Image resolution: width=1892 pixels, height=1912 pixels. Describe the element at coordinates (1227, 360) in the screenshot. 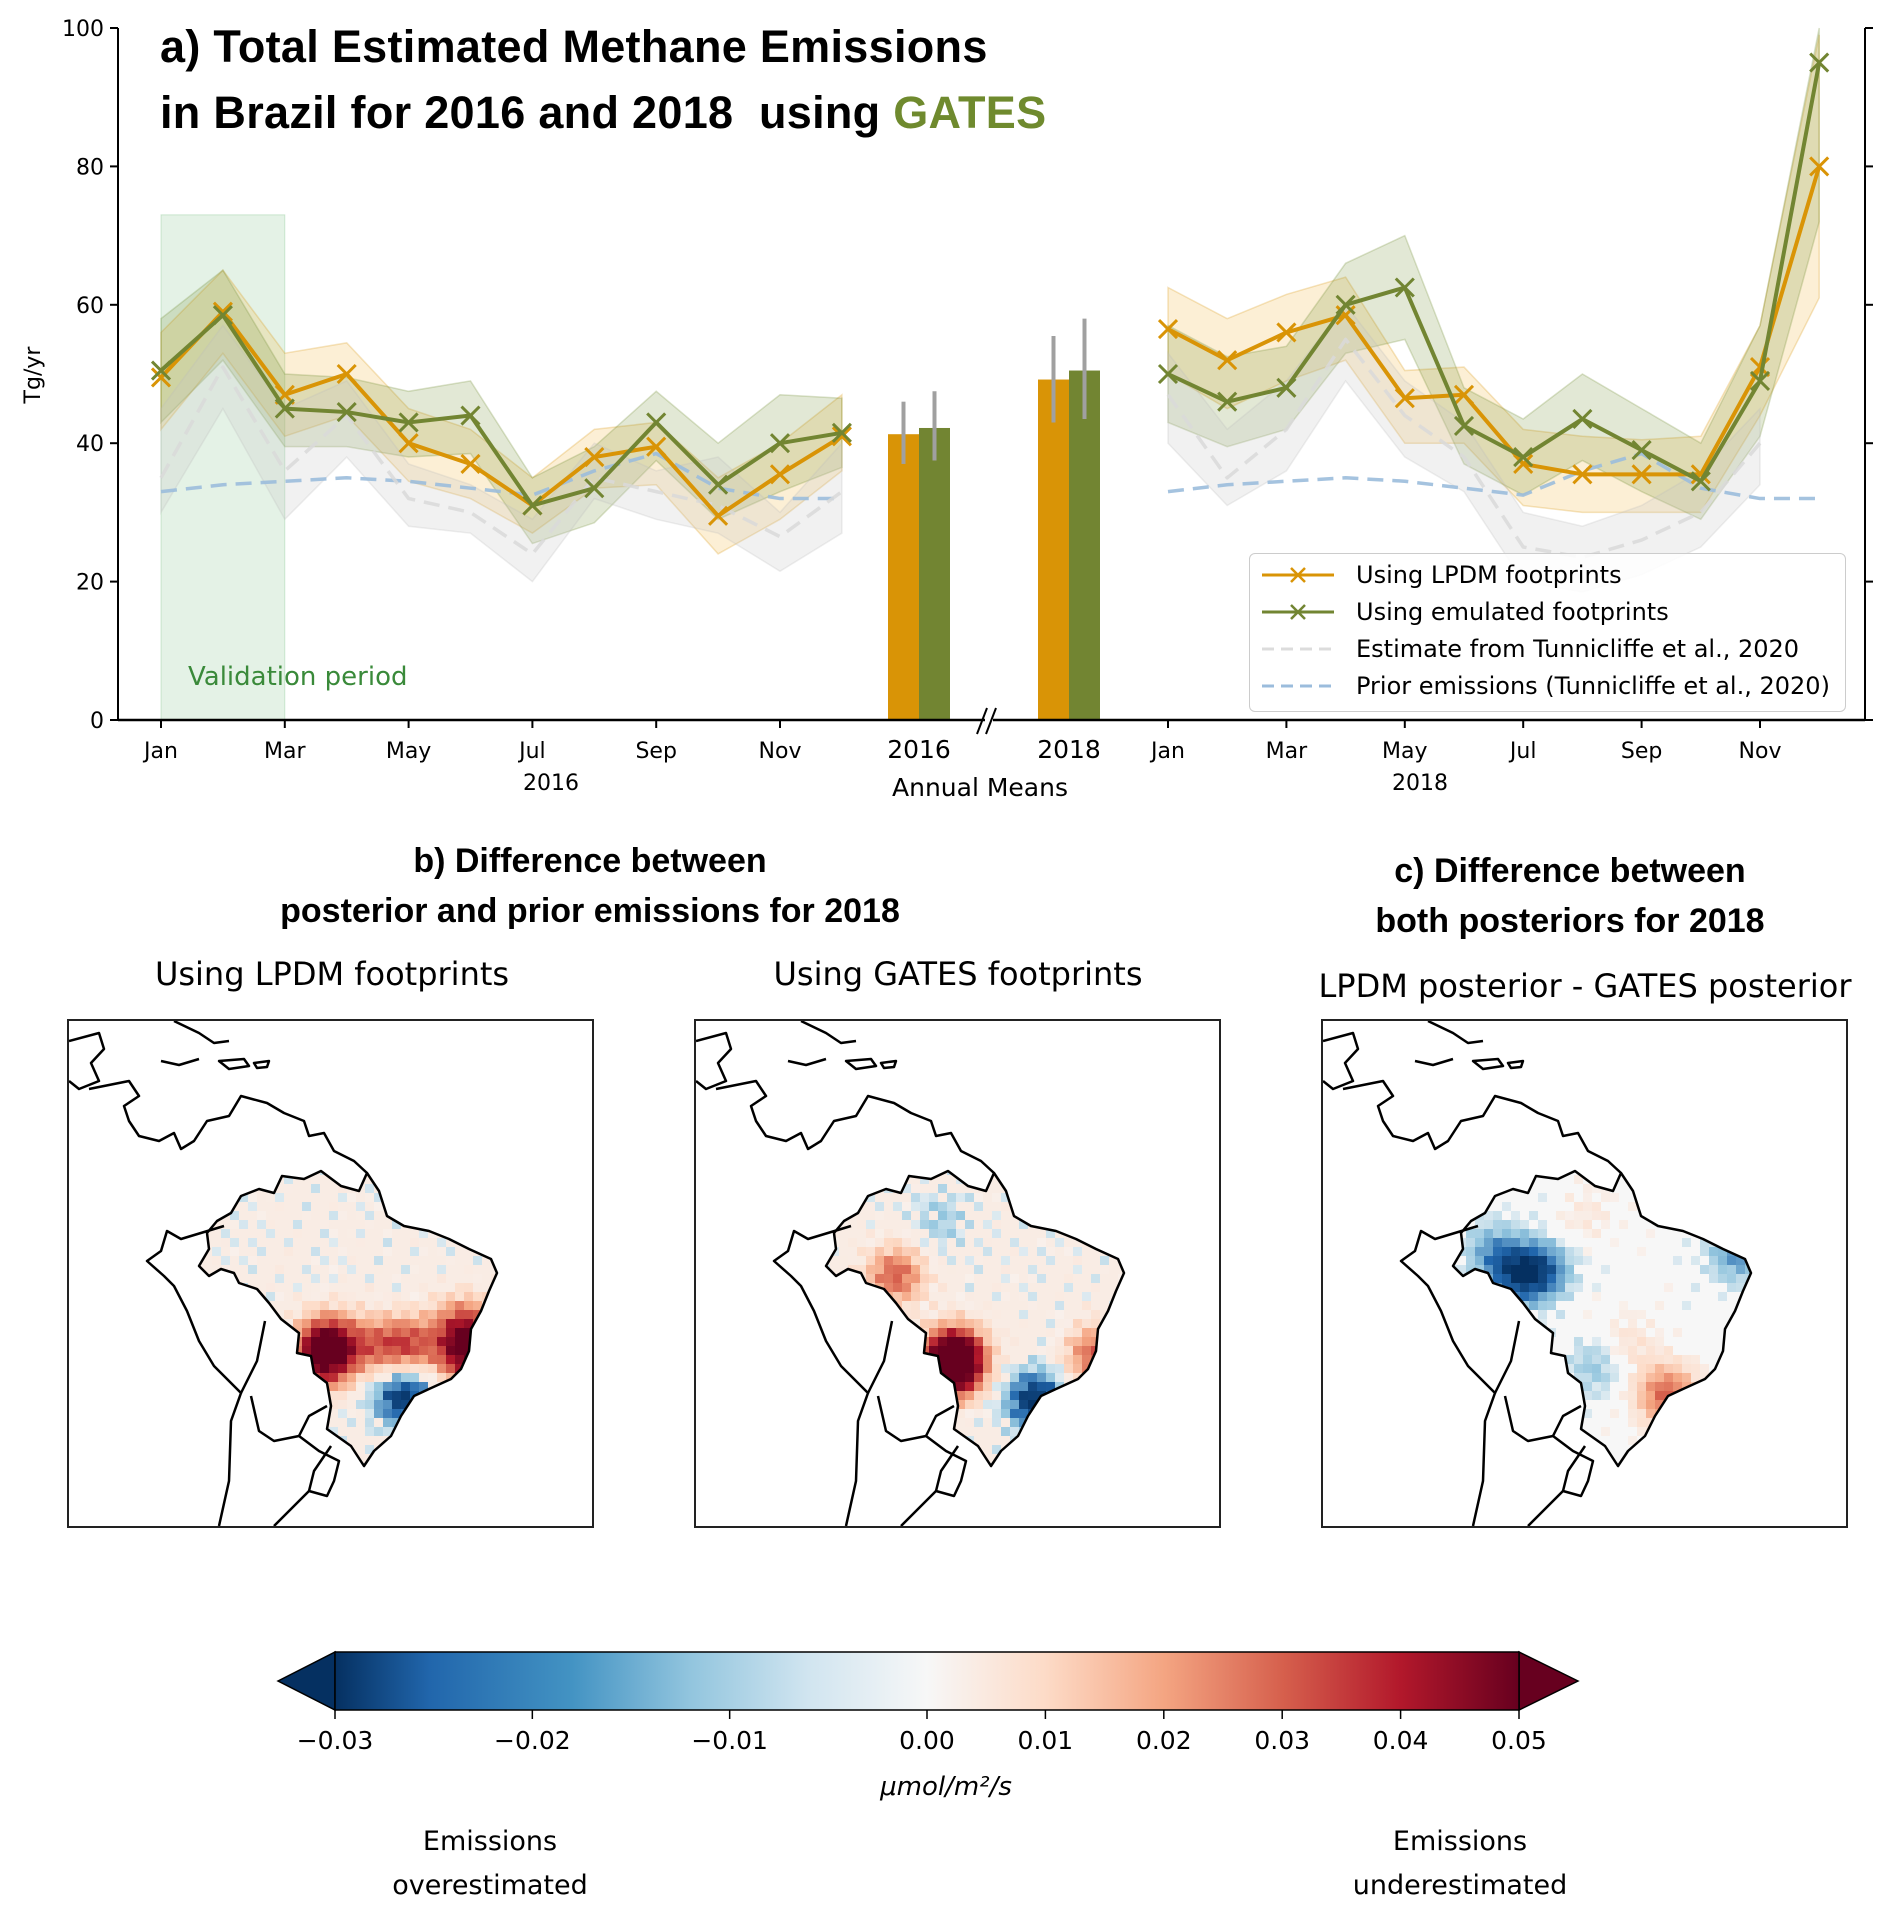

I see `point-2018-using-lpdm-footprints` at that location.